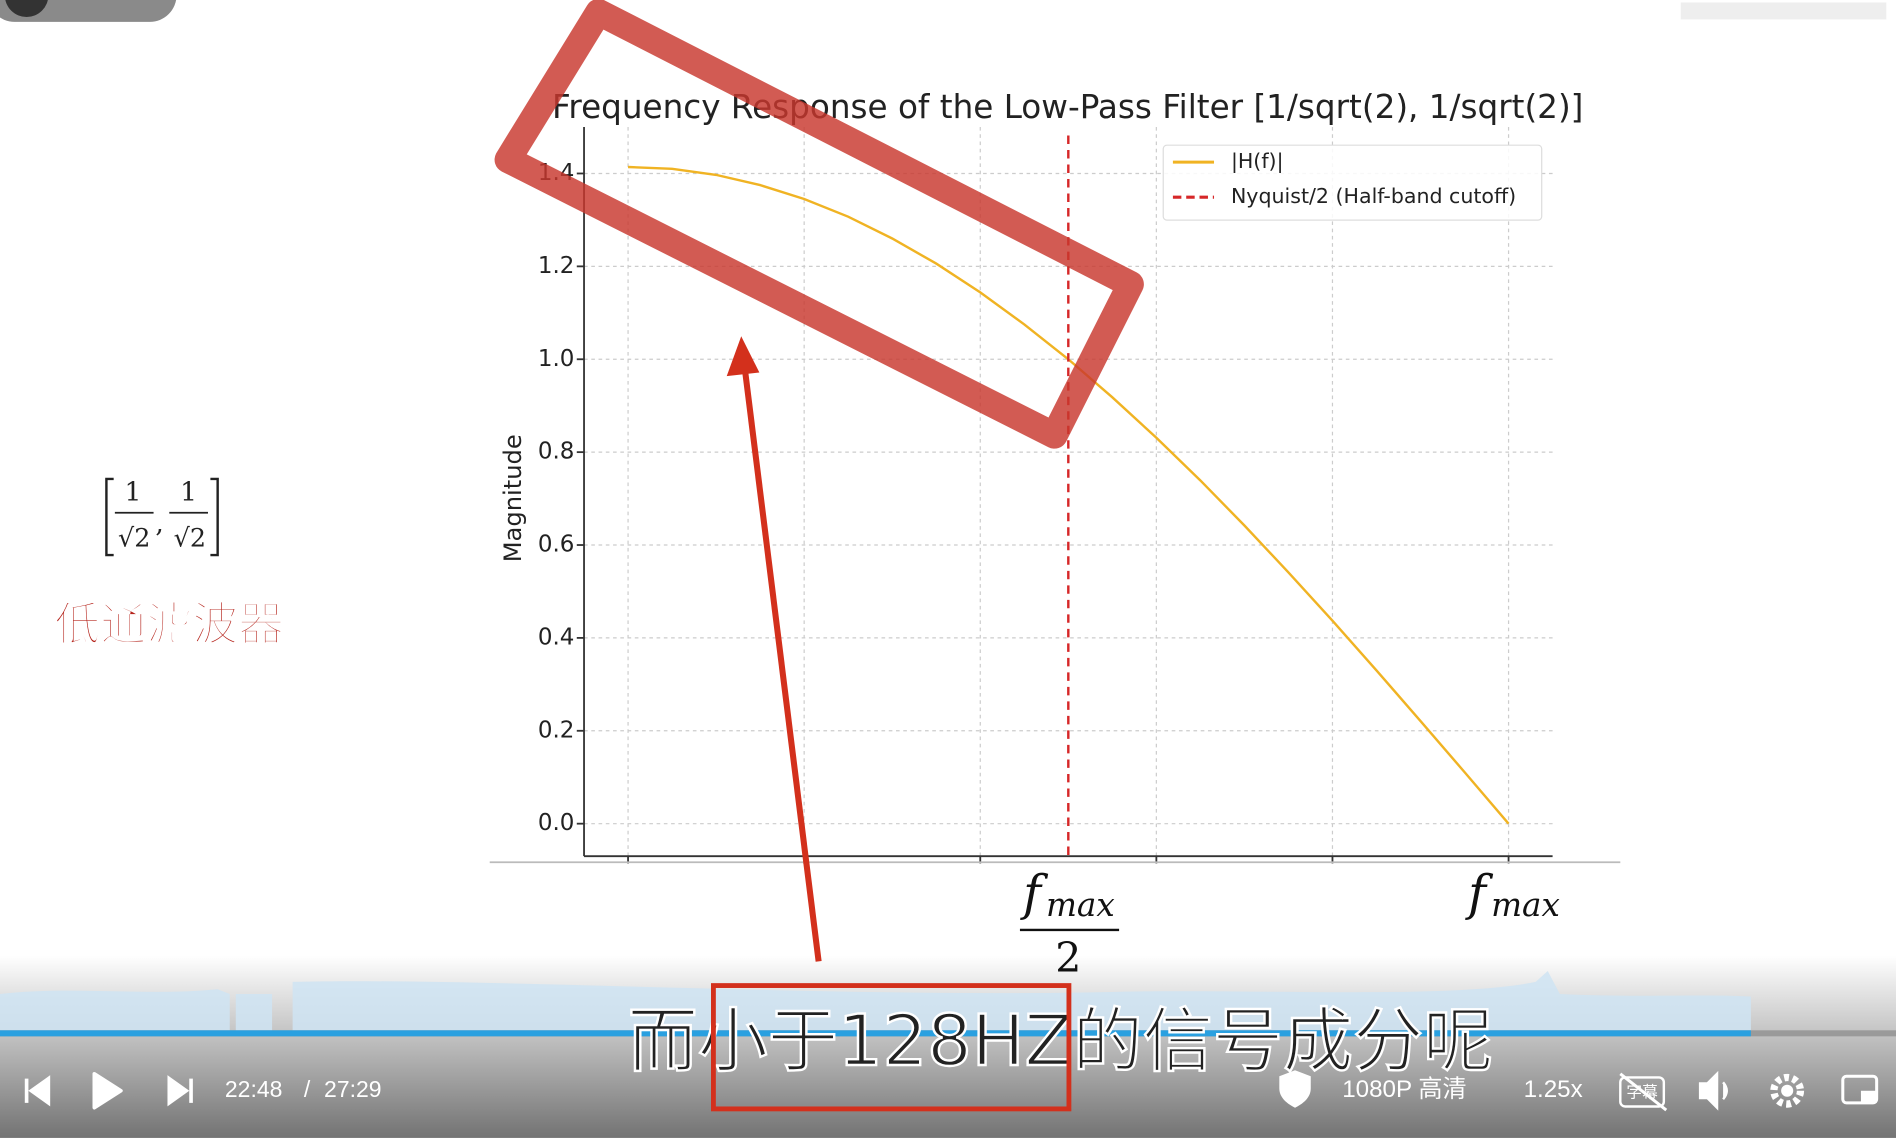  Describe the element at coordinates (169, 624) in the screenshot. I see `side-label: 低通滤波器` at that location.